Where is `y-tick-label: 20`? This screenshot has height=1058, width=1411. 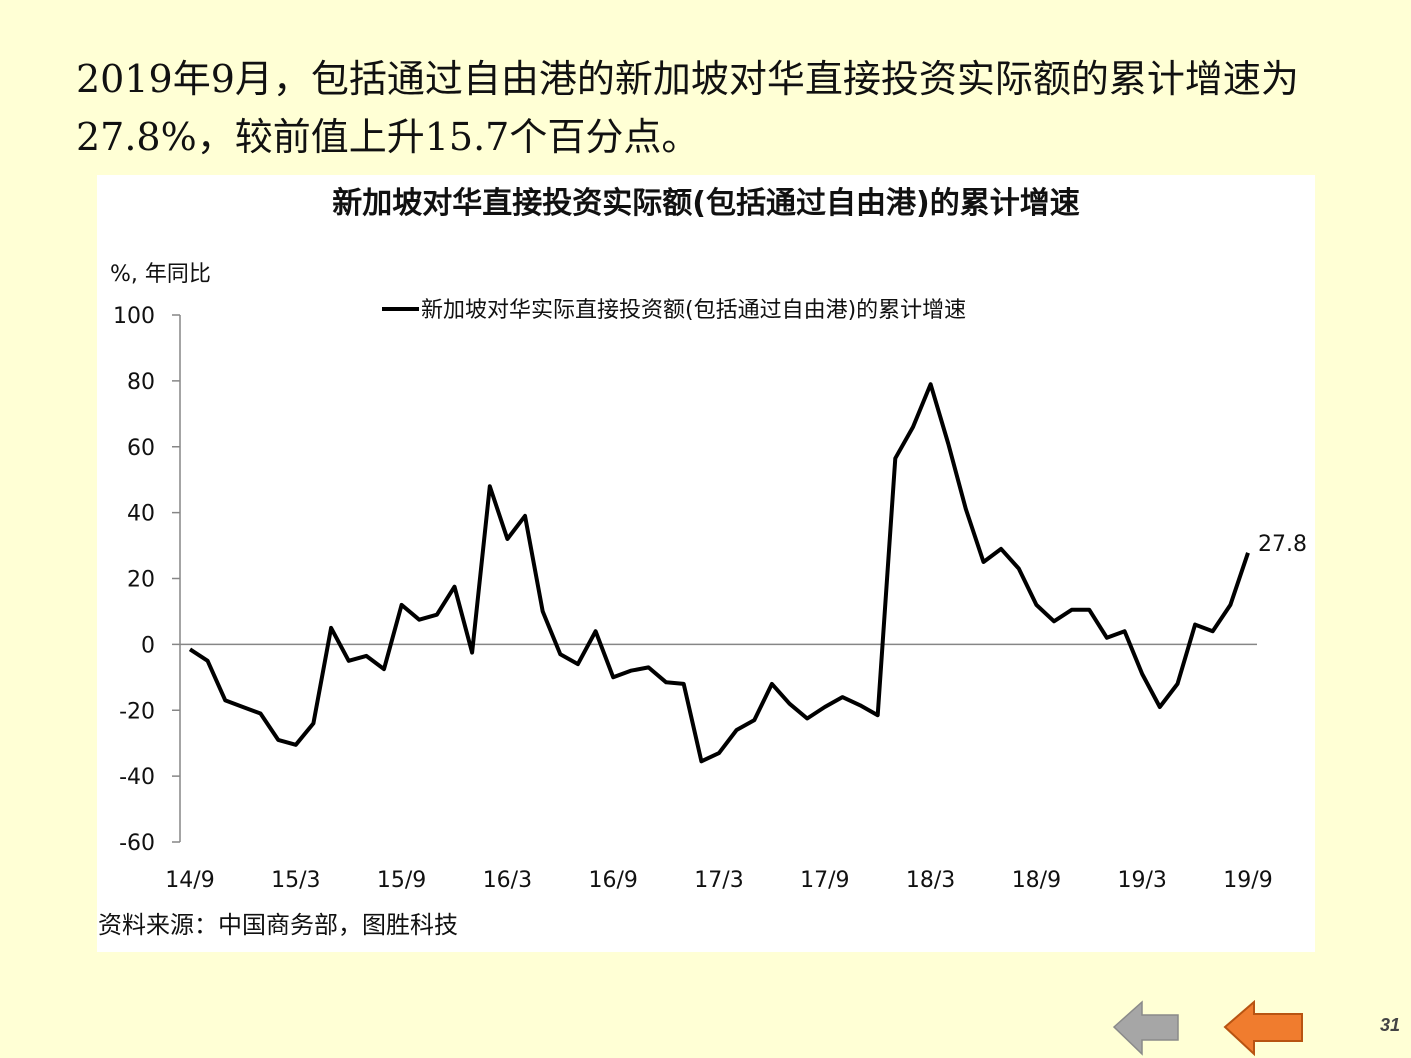
y-tick-label: 20 is located at coordinates (141, 580).